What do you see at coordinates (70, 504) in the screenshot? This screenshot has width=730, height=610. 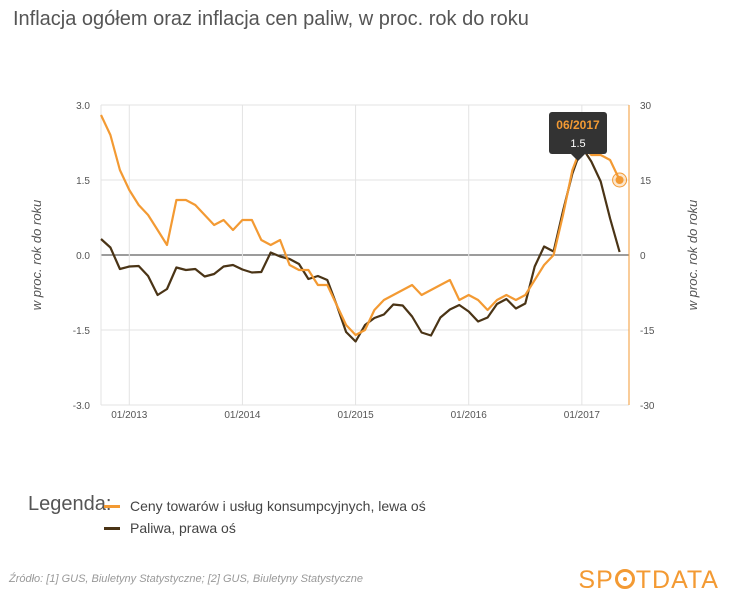 I see `legend-heading: Legenda:` at bounding box center [70, 504].